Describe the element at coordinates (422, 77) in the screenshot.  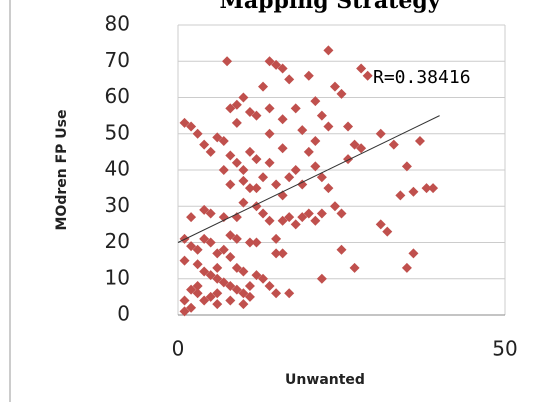
I see `annotation: R=0.38416` at that location.